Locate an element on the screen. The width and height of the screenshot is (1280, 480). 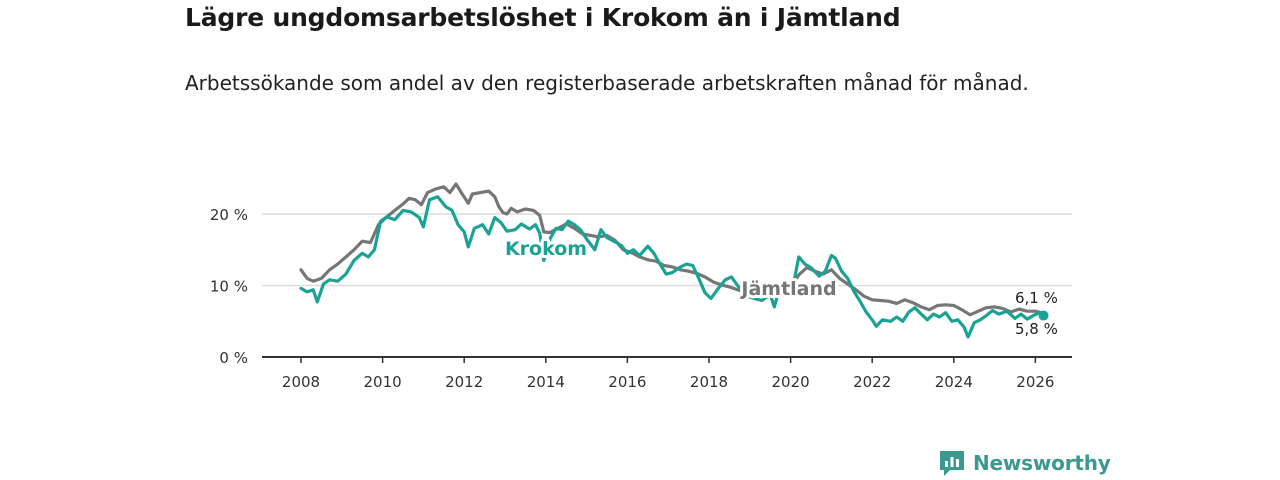
newsworthy-brand: Newsworthy is located at coordinates (1024, 463).